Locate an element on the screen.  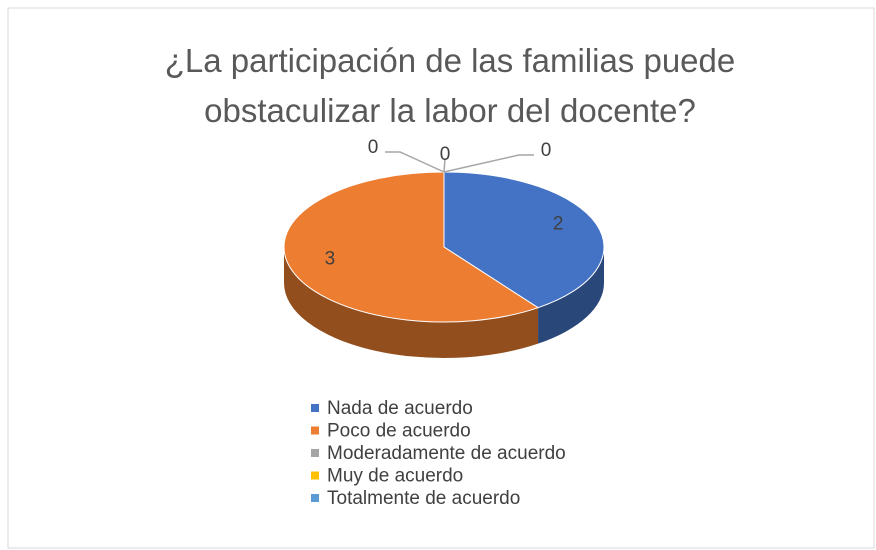
legend-label: Moderadamente de acuerdo is located at coordinates (446, 453).